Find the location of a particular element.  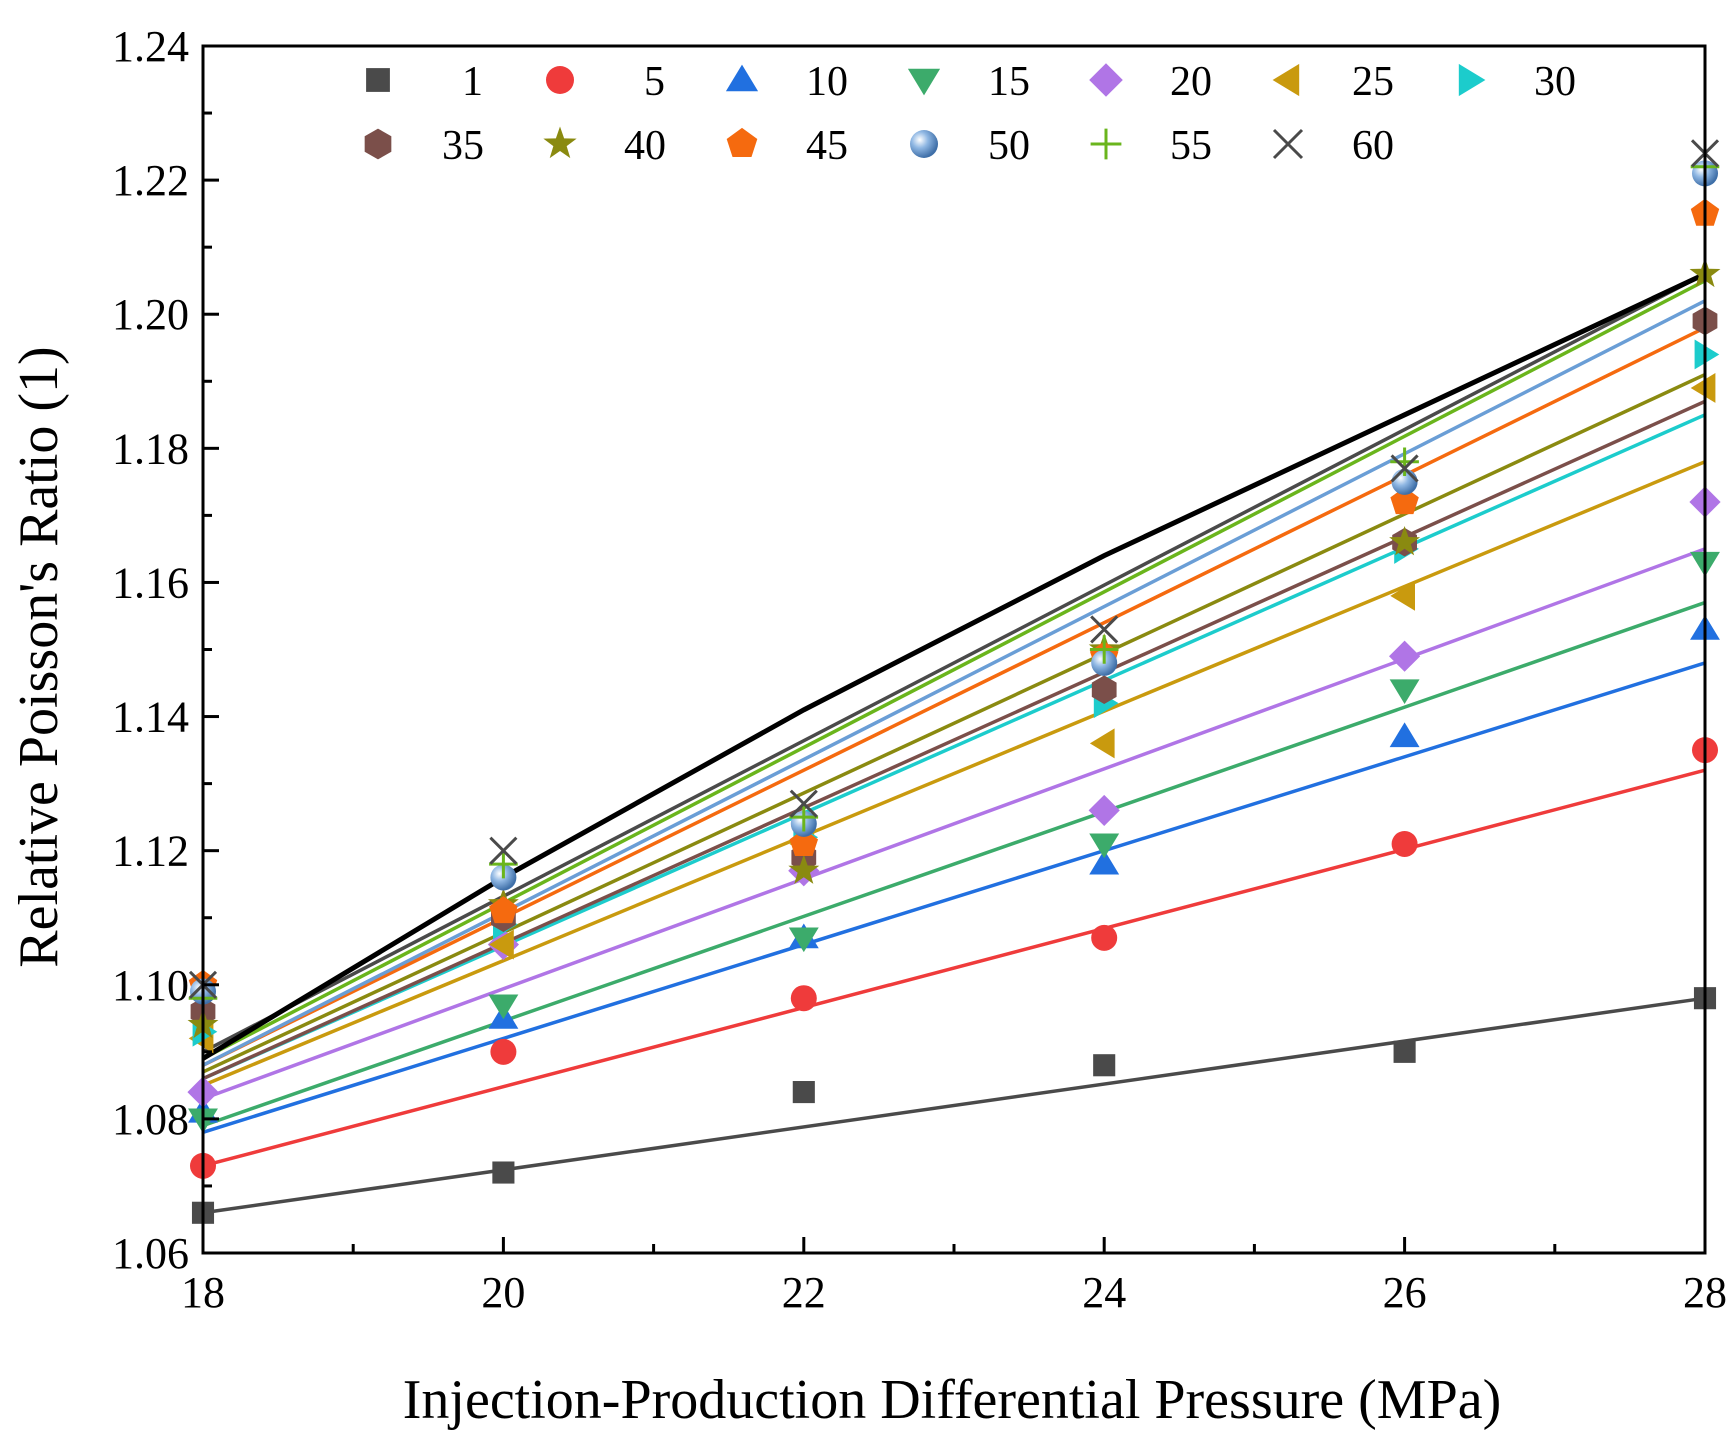

legend-item-20: 20 is located at coordinates (1150, 82).